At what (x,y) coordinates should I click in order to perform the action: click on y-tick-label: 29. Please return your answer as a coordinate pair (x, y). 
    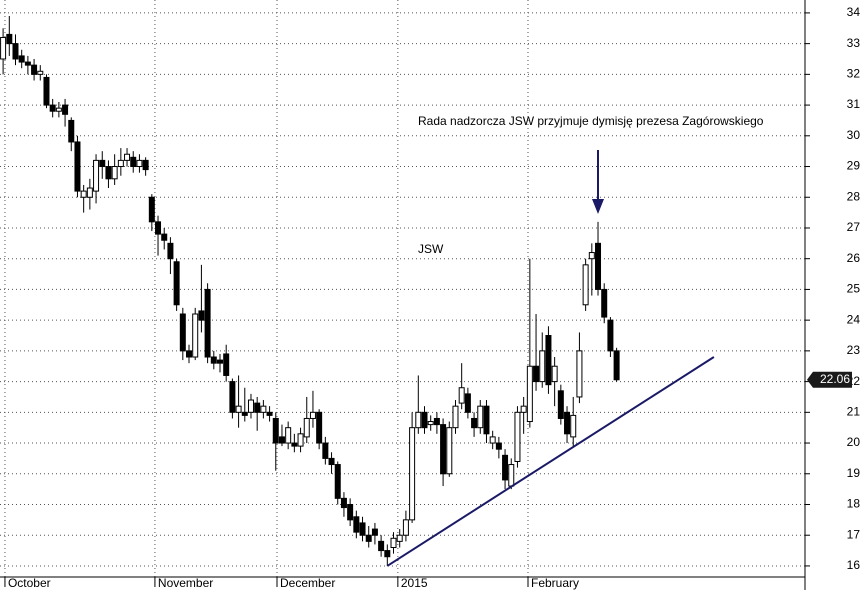
    Looking at the image, I should click on (854, 166).